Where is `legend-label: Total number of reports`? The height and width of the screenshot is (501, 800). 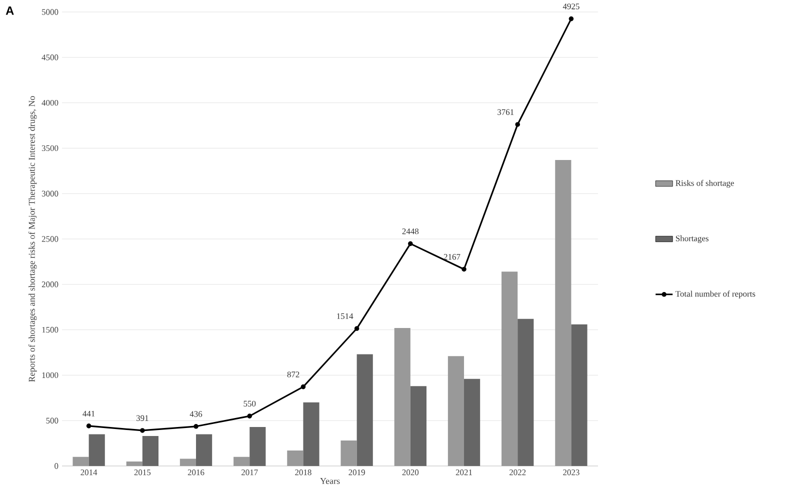
legend-label: Total number of reports is located at coordinates (716, 294).